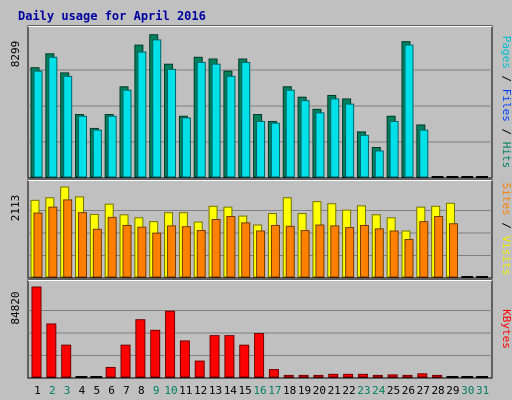 The width and height of the screenshot is (512, 400). What do you see at coordinates (170, 390) in the screenshot?
I see `day-label: 10` at bounding box center [170, 390].